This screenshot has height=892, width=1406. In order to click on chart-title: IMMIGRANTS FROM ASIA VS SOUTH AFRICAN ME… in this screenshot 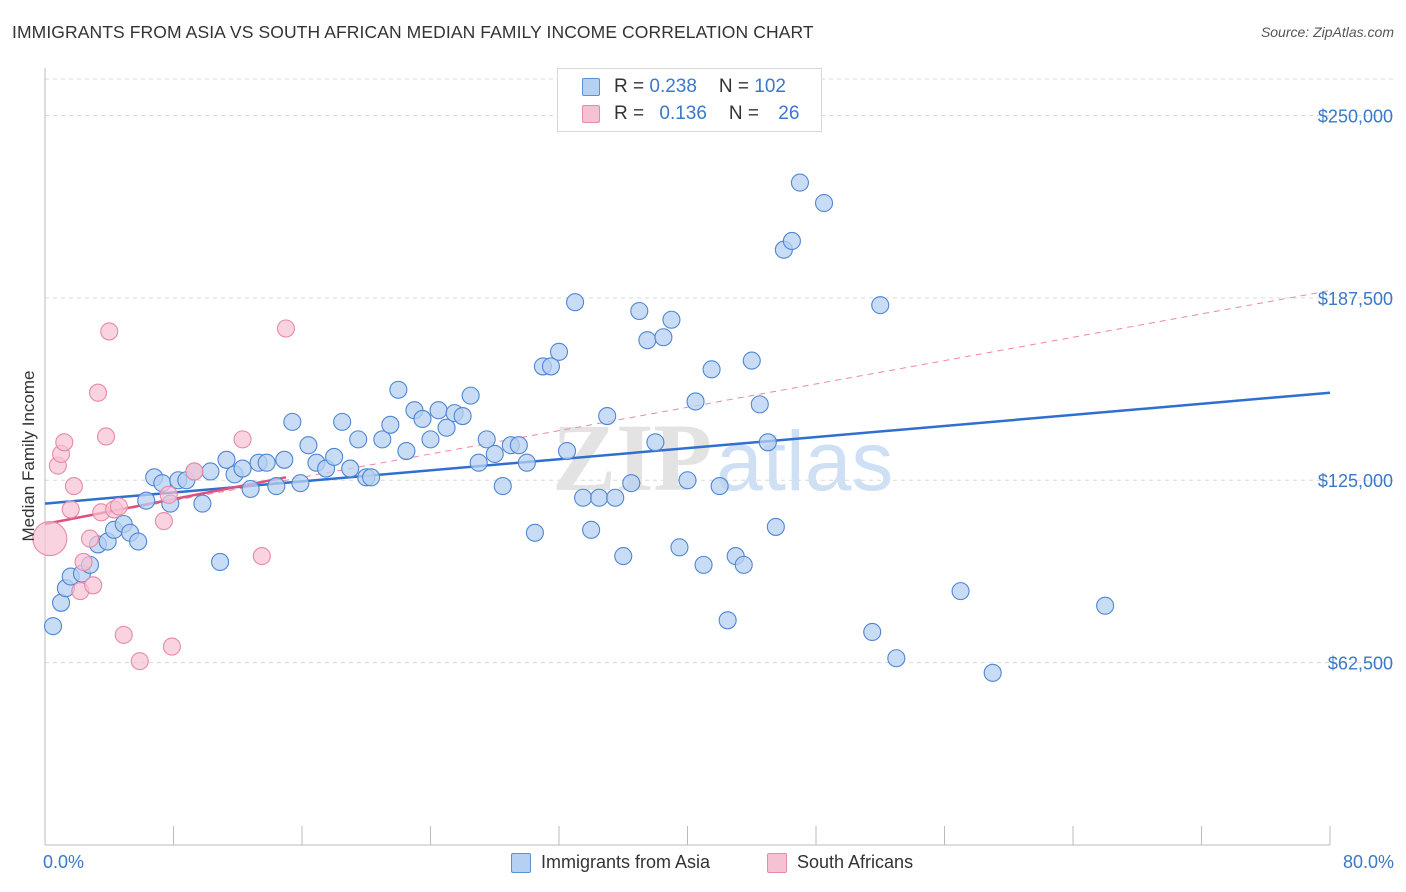, I will do `click(413, 32)`.